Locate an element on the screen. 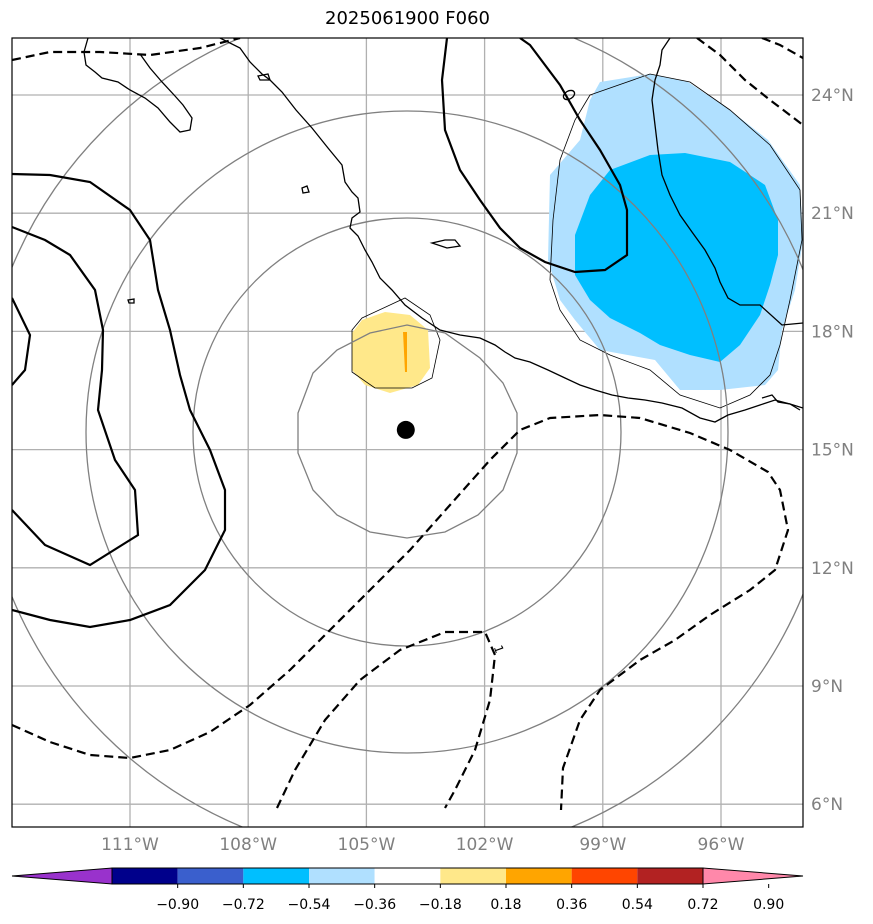 This screenshot has height=924, width=873. positive-field-outline is located at coordinates (396, 343).